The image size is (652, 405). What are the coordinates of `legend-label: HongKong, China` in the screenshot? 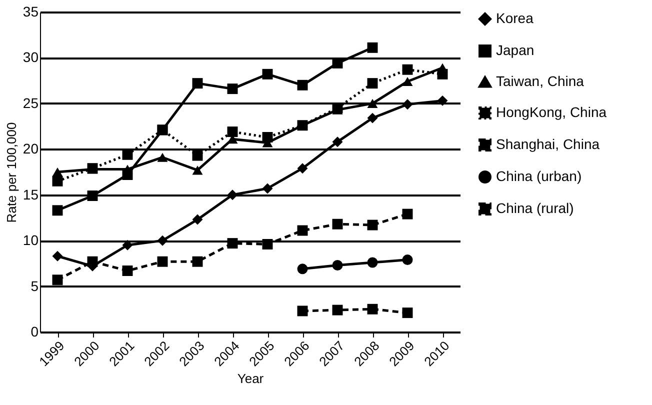 It's located at (551, 112).